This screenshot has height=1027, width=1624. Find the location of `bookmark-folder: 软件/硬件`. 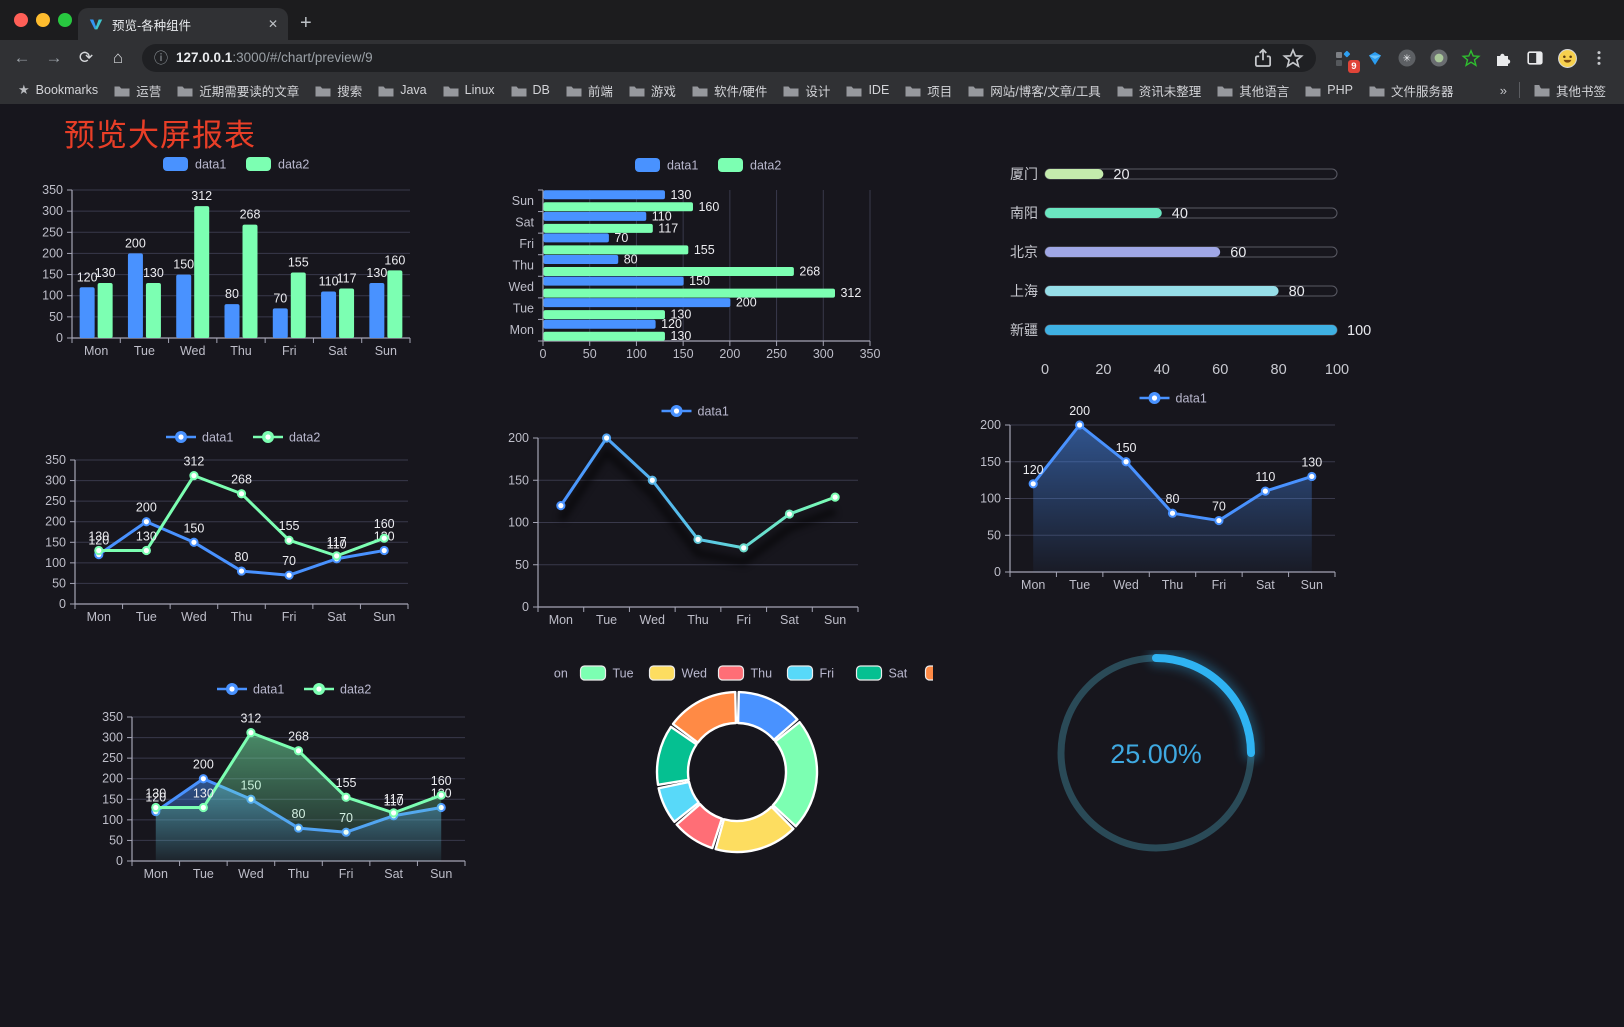

bookmark-folder: 软件/硬件 is located at coordinates (729, 90).